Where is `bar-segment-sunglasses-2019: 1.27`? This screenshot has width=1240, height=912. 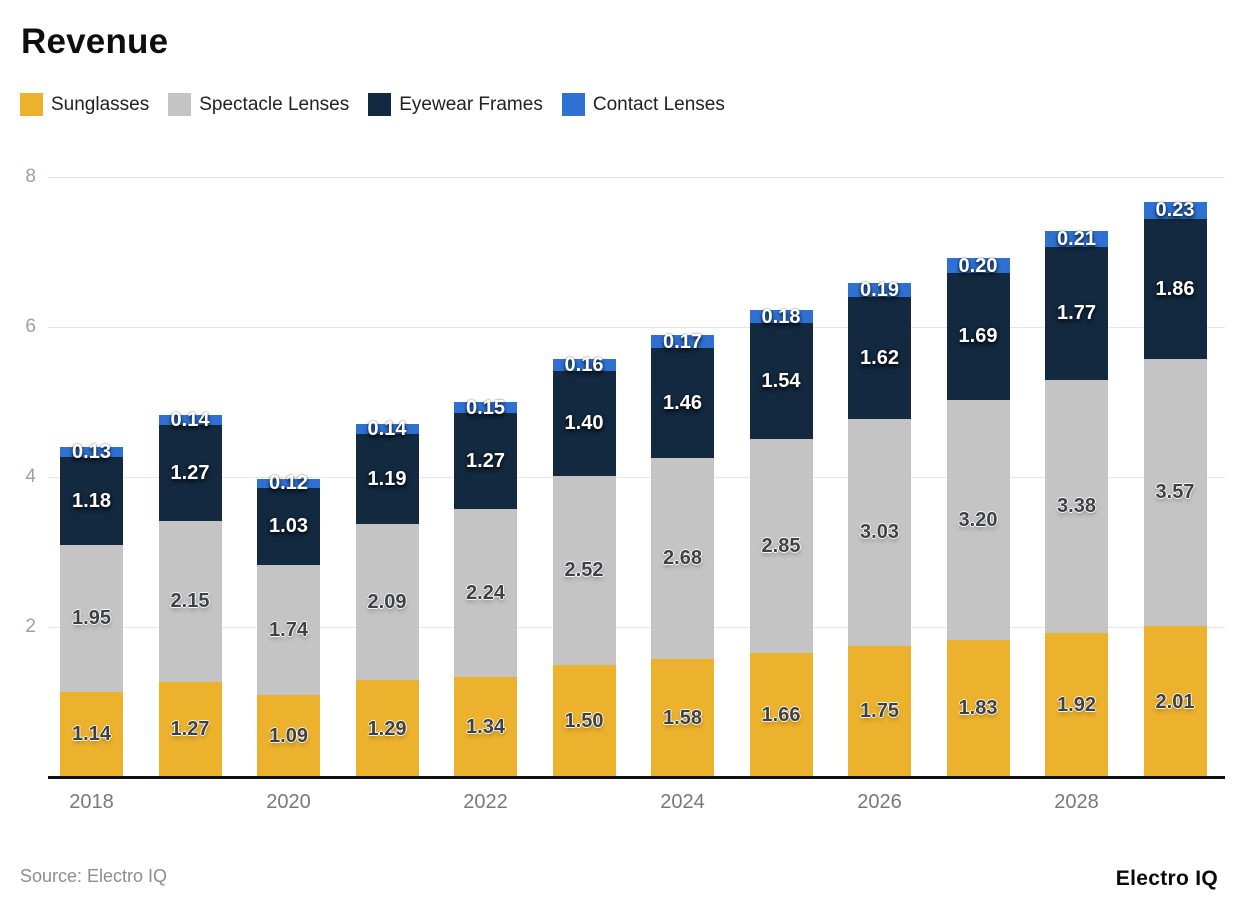
bar-segment-sunglasses-2019: 1.27 is located at coordinates (190, 729).